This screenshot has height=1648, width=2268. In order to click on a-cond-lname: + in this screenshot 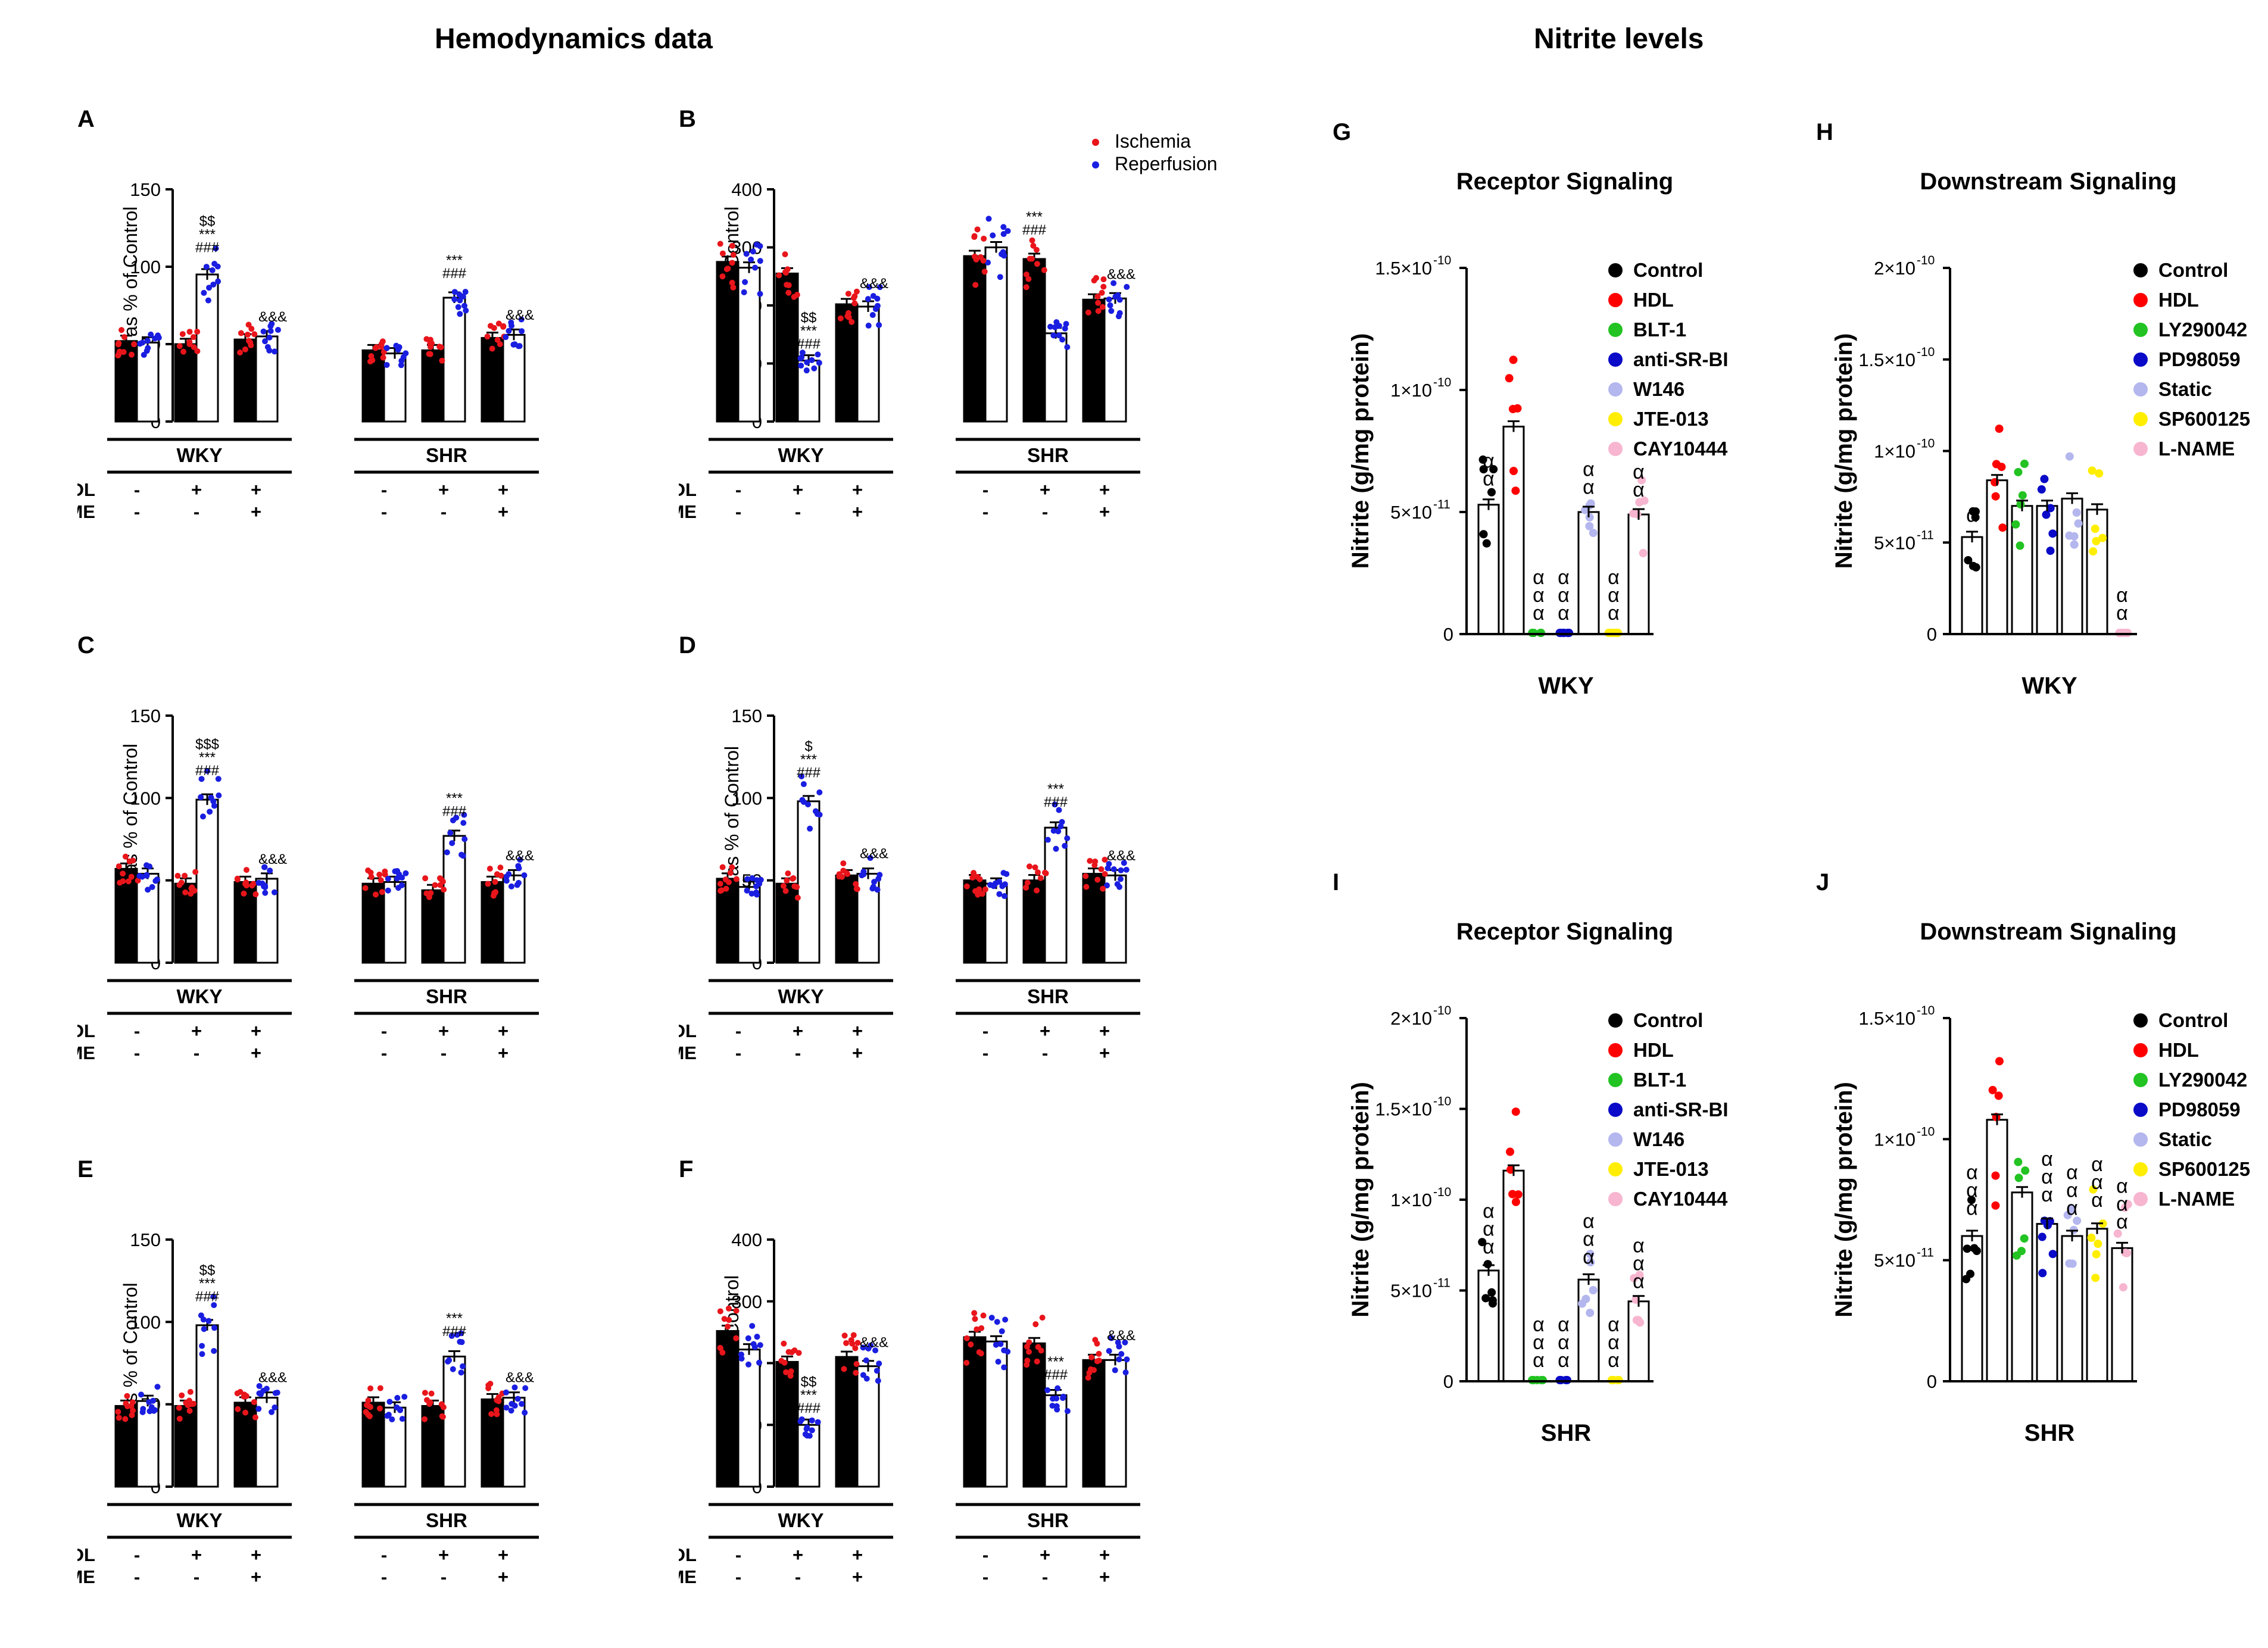, I will do `click(256, 511)`.